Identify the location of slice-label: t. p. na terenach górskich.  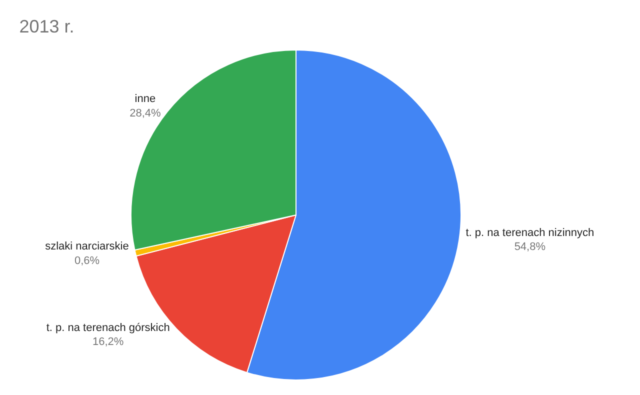
(108, 328).